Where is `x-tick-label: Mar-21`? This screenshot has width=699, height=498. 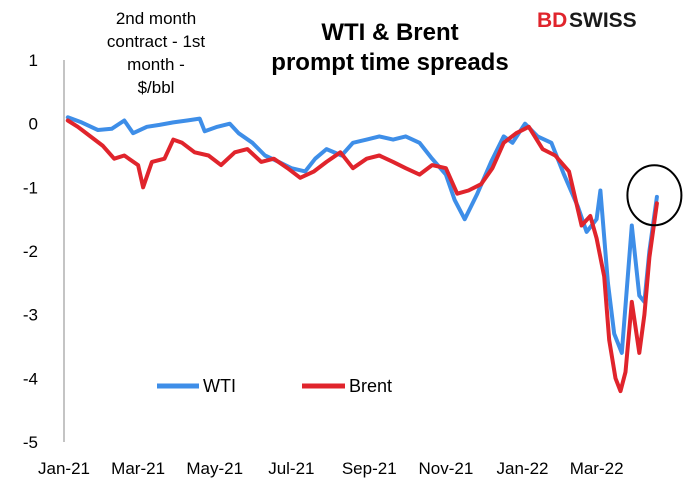
x-tick-label: Mar-21 is located at coordinates (138, 468).